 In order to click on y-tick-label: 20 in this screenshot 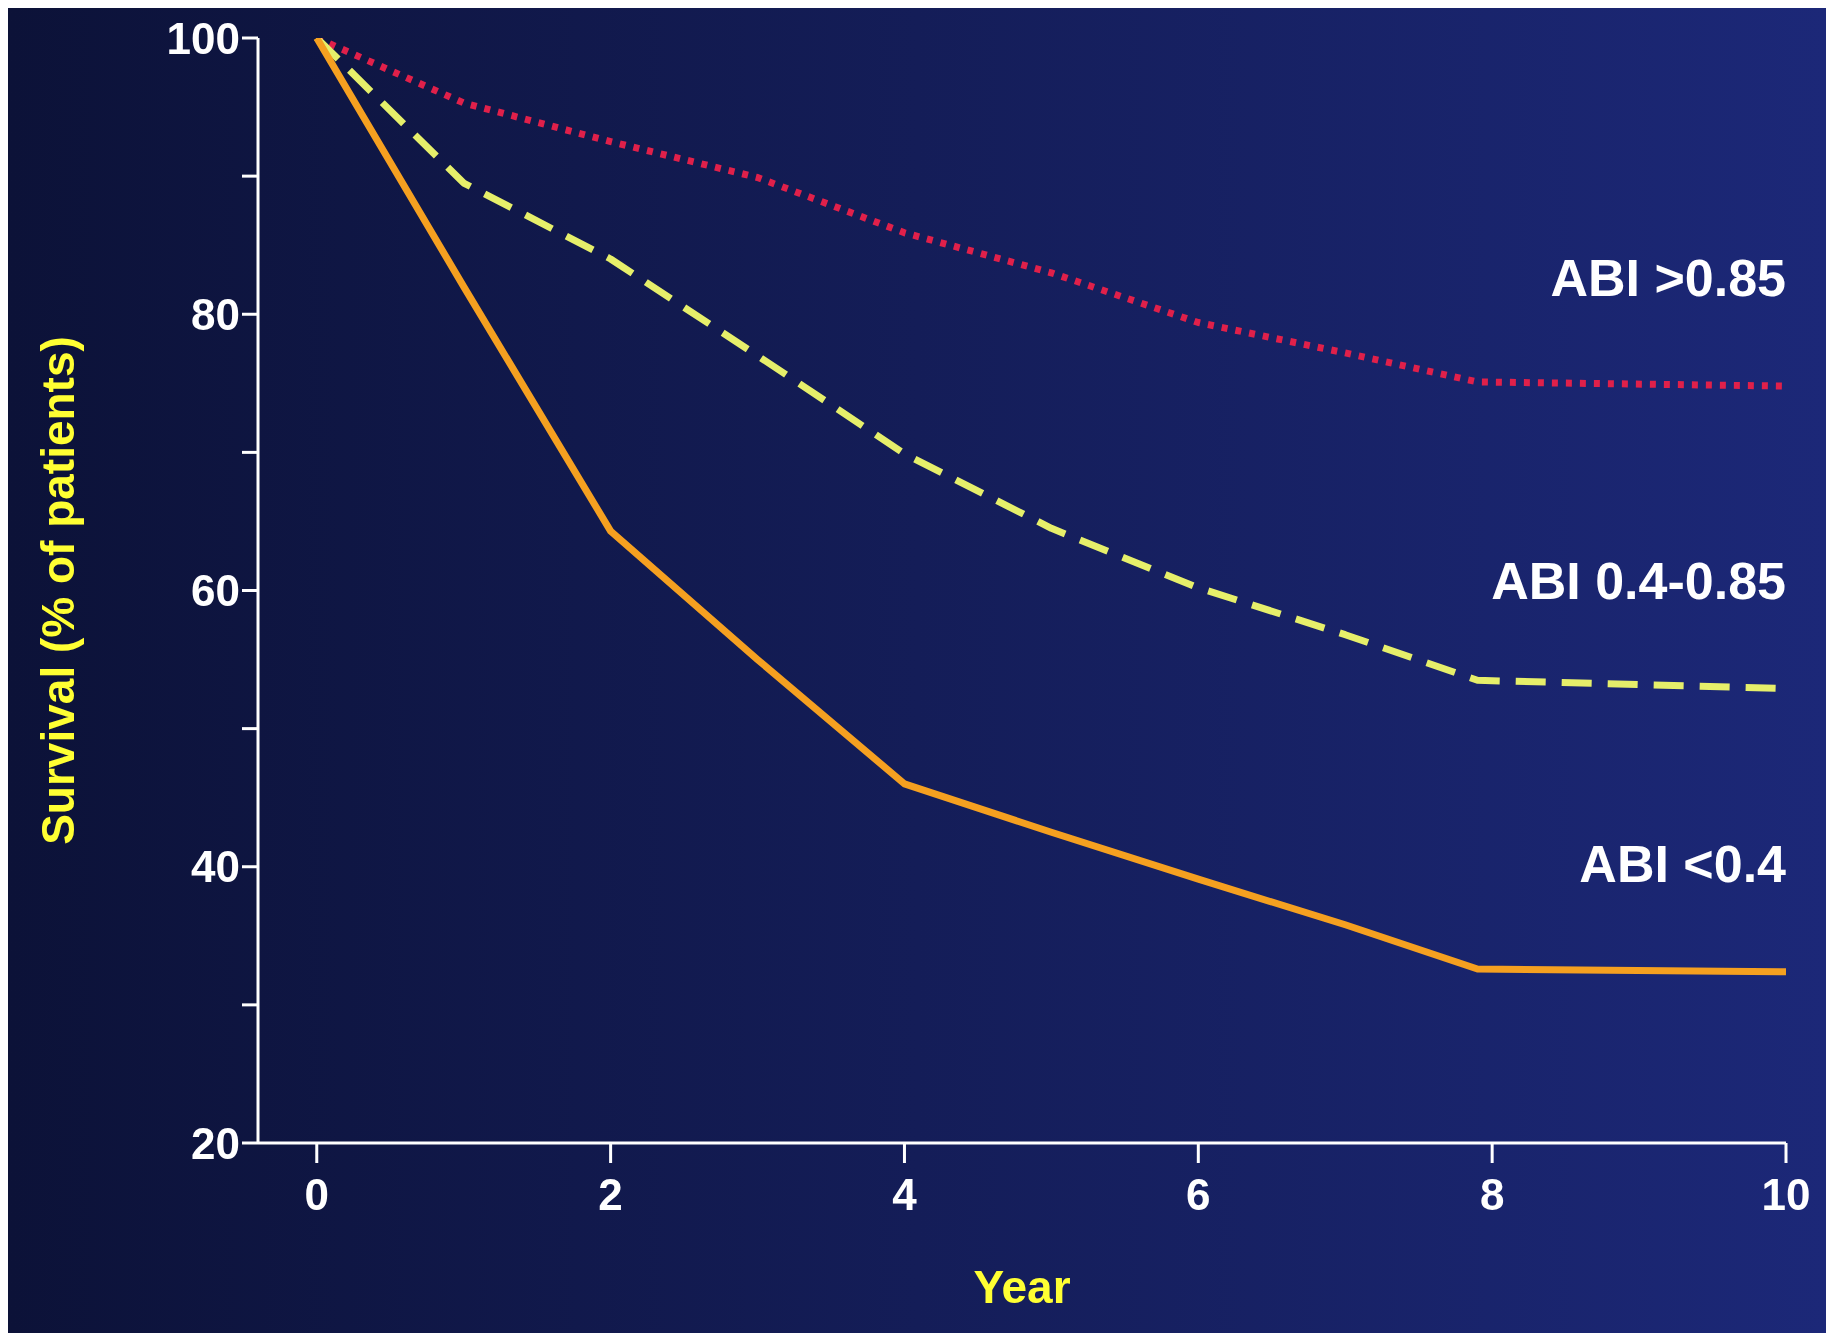, I will do `click(215, 1143)`.